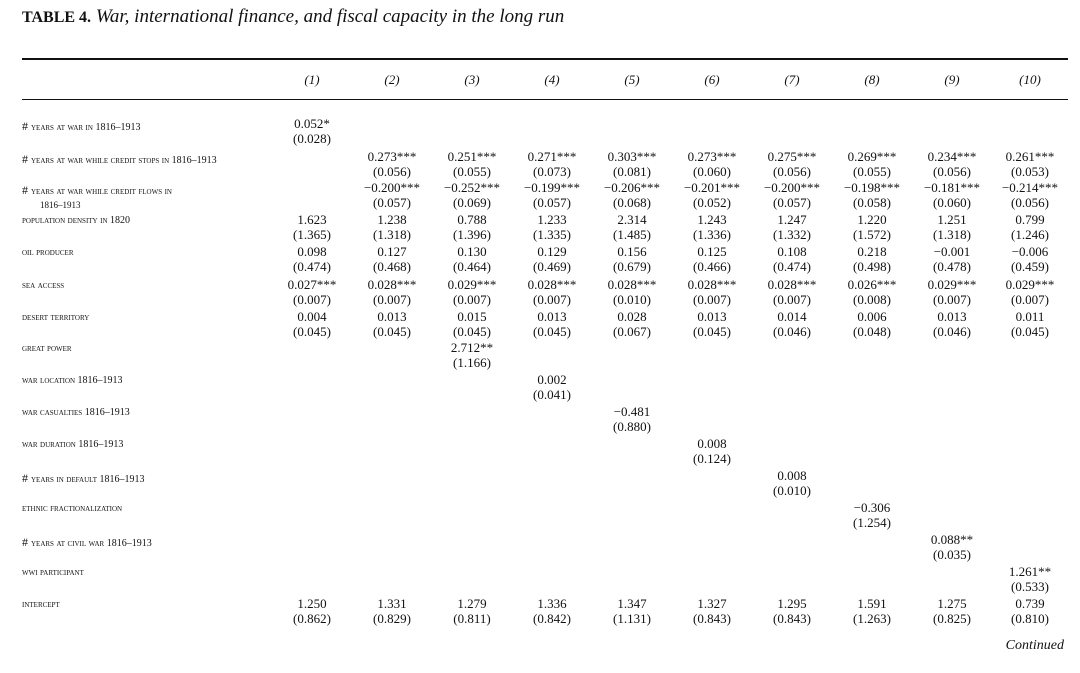  I want to click on column-header: (9), so click(952, 79).